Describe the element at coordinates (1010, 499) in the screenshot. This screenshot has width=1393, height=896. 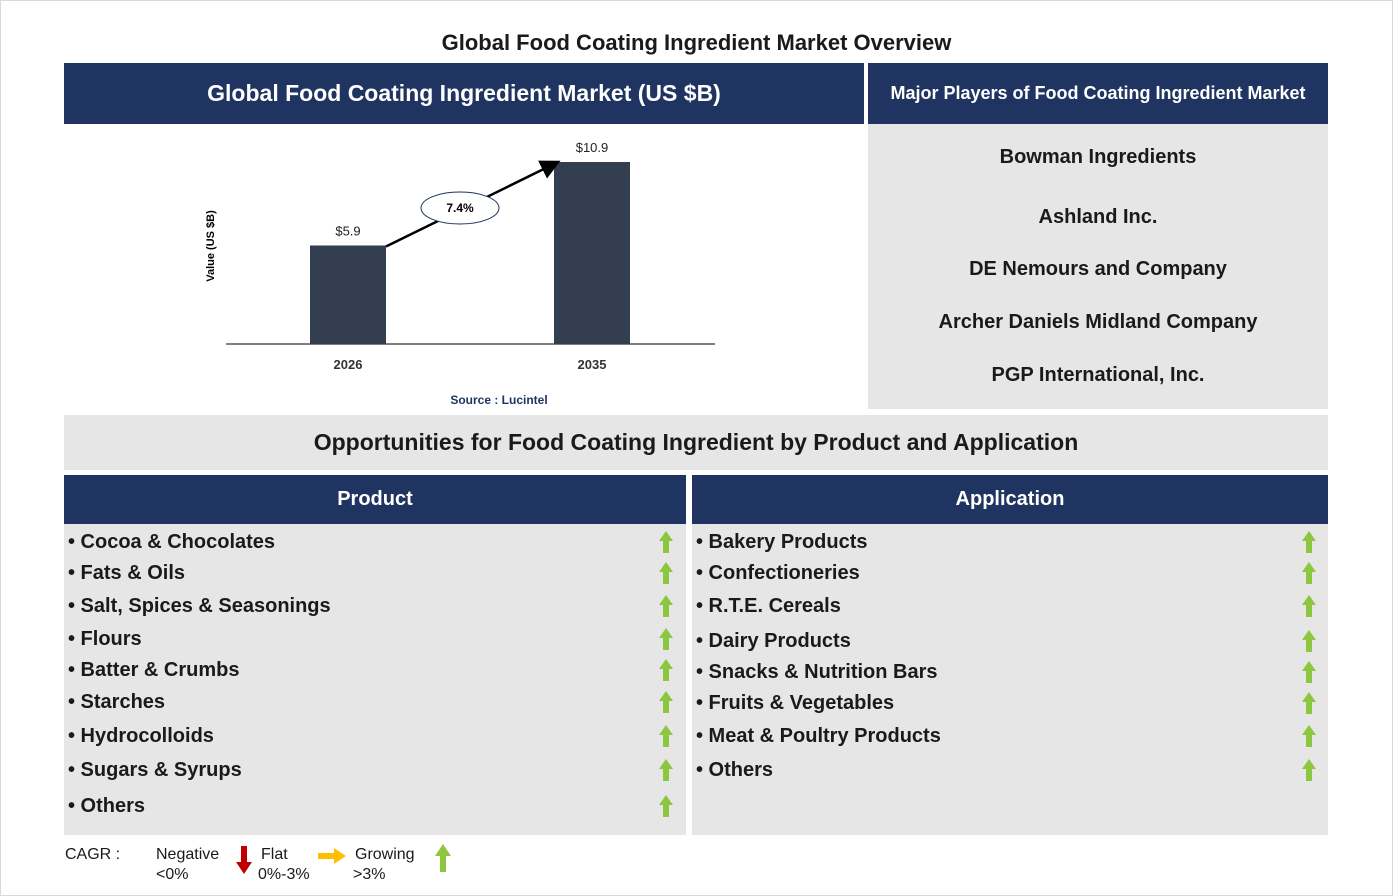
I see `application-header: Application` at that location.